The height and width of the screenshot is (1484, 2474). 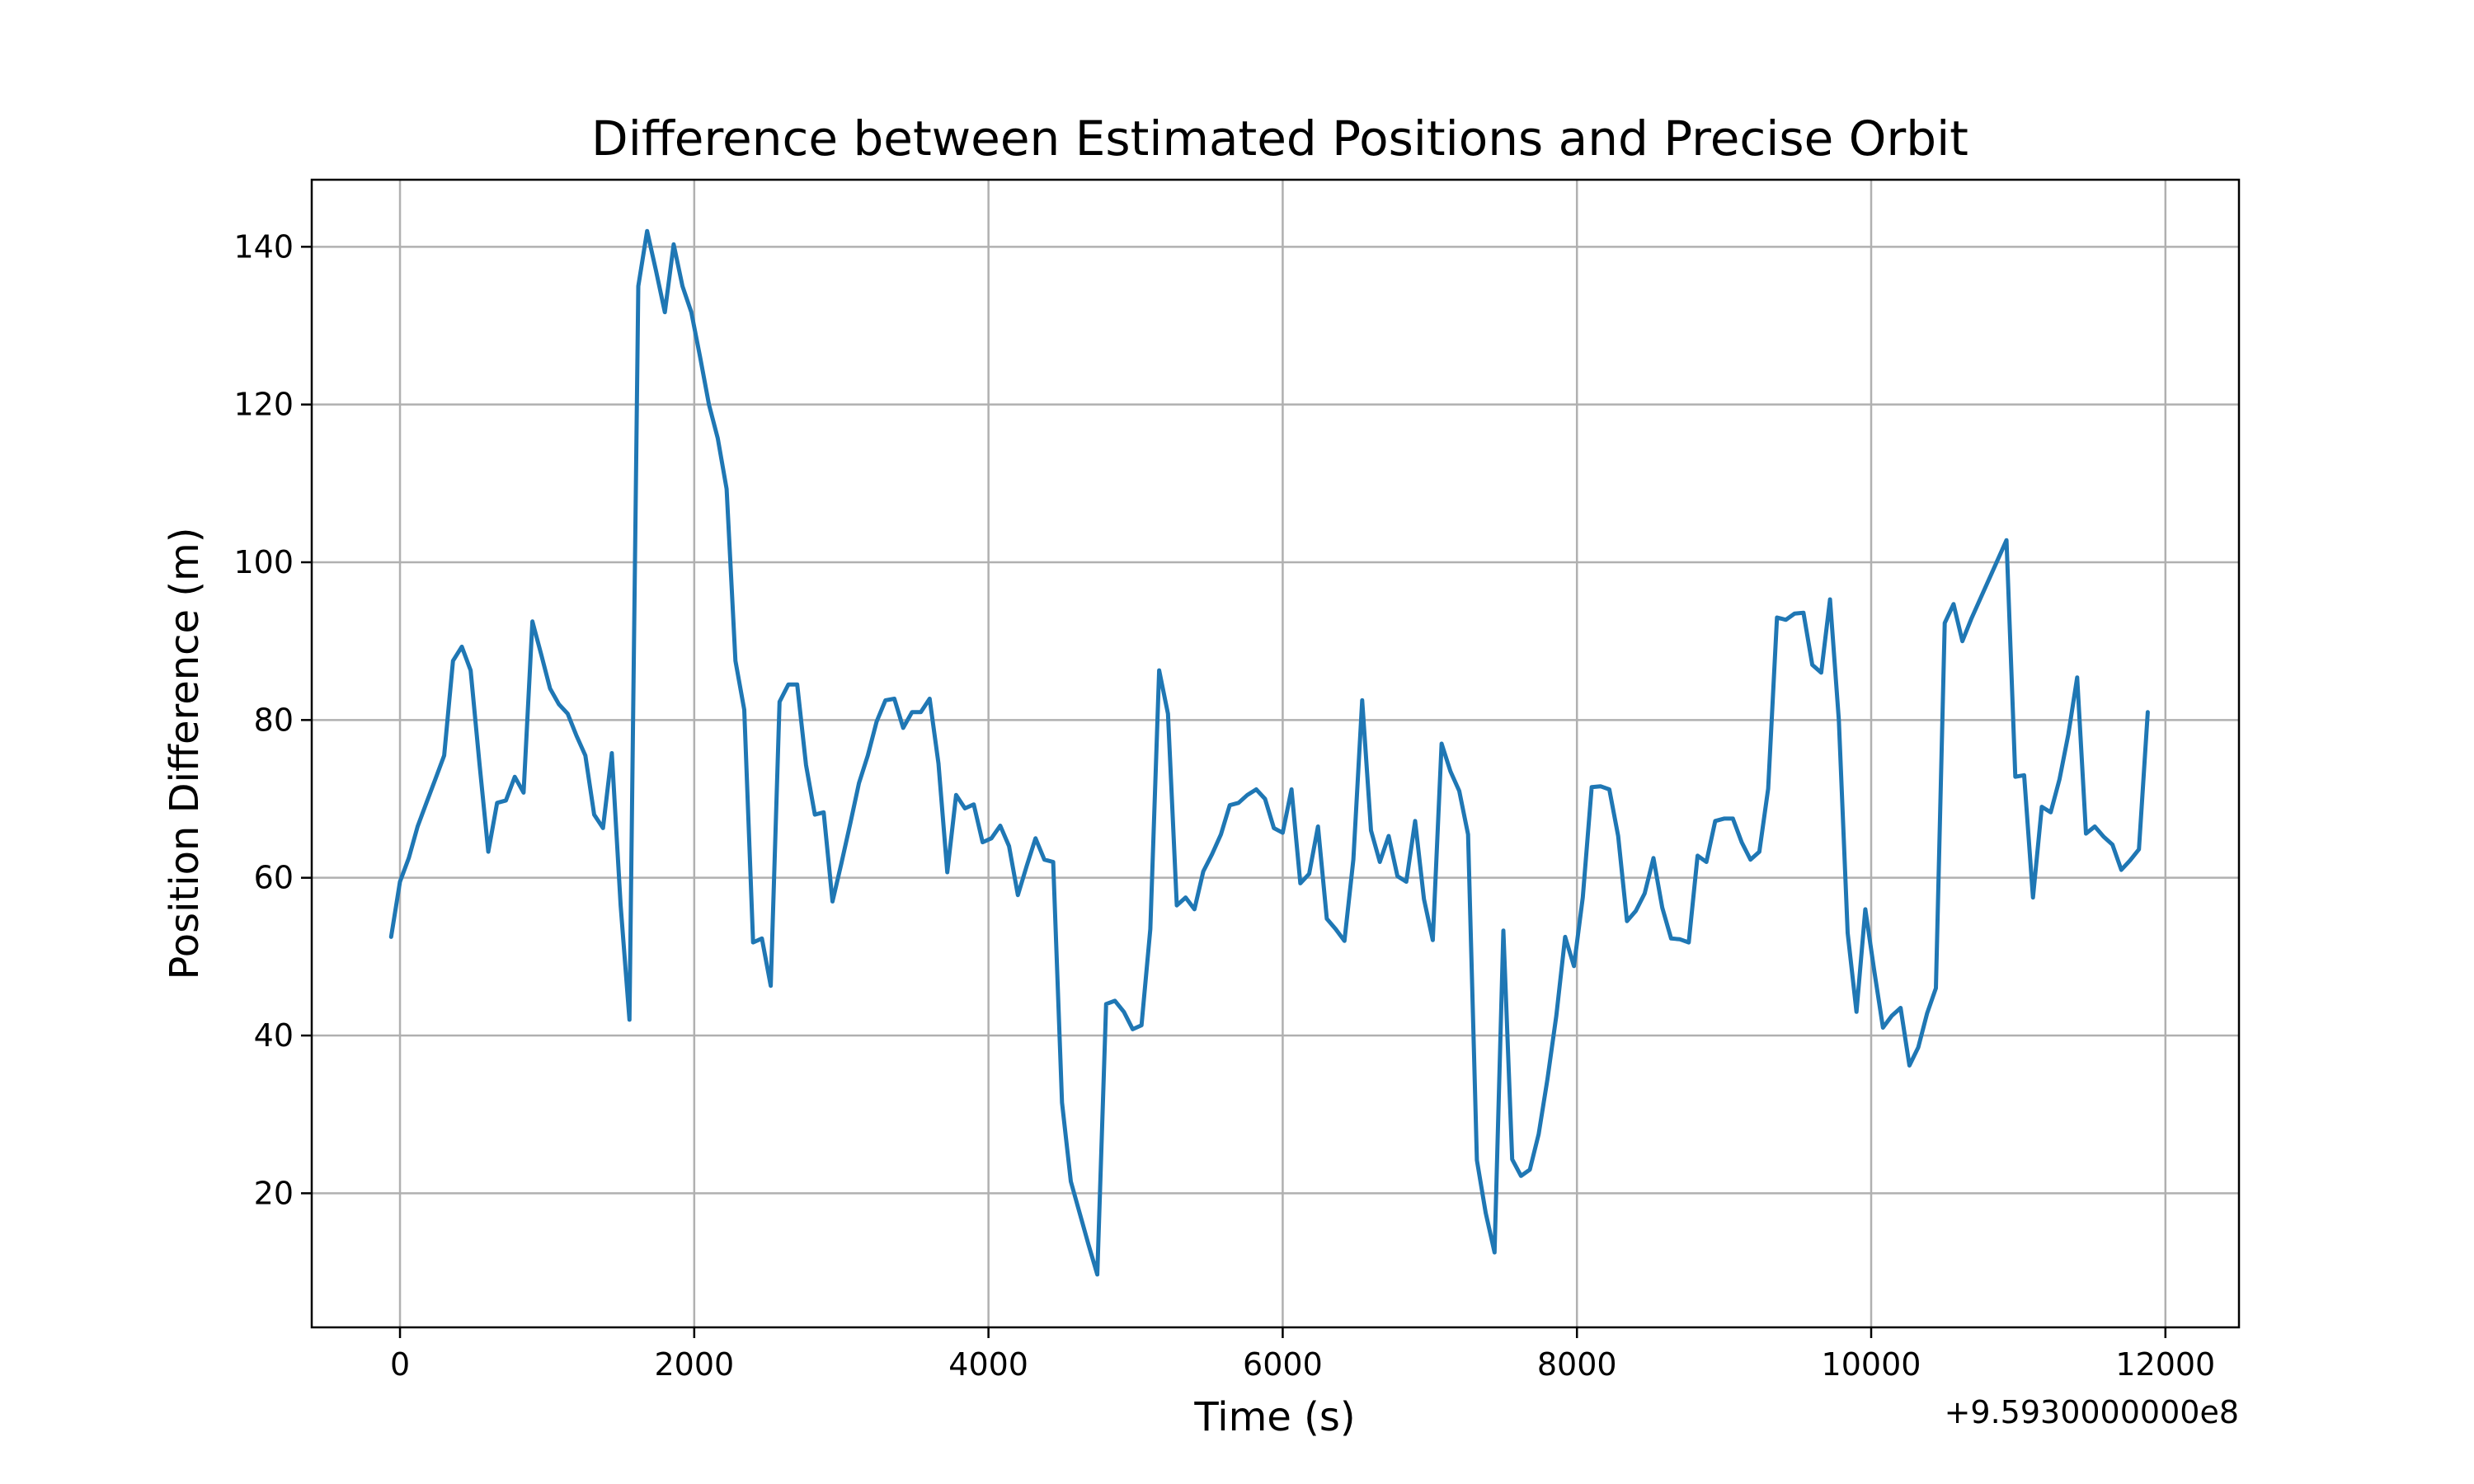 I want to click on x-tick-label: 10000, so click(x=1871, y=1364).